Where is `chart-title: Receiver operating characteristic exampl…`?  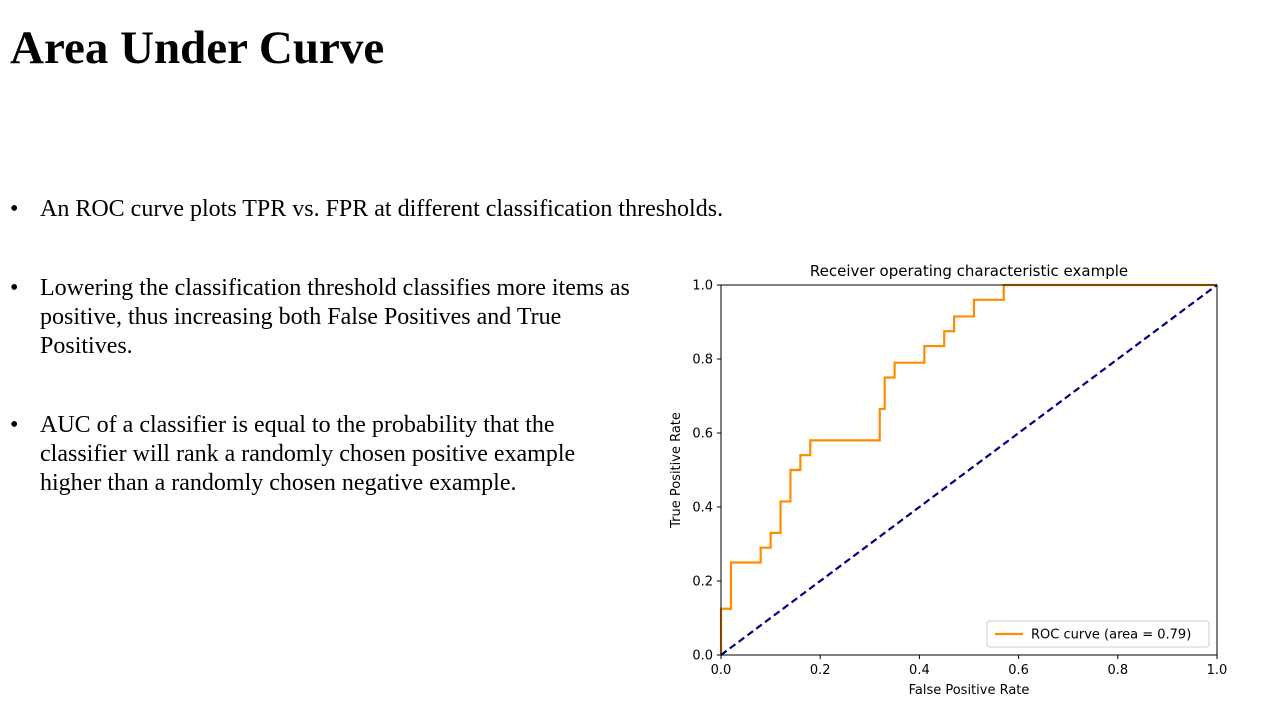 chart-title: Receiver operating characteristic exampl… is located at coordinates (969, 271).